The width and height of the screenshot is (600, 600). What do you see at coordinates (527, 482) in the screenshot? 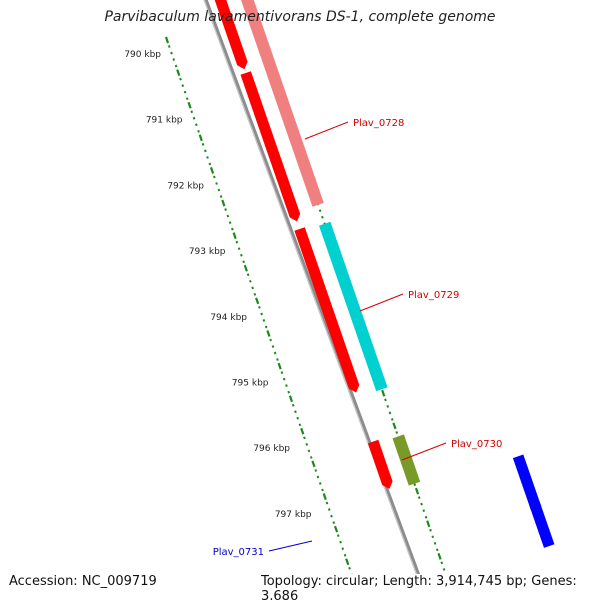
I see `gene-plav-0731-cds` at bounding box center [527, 482].